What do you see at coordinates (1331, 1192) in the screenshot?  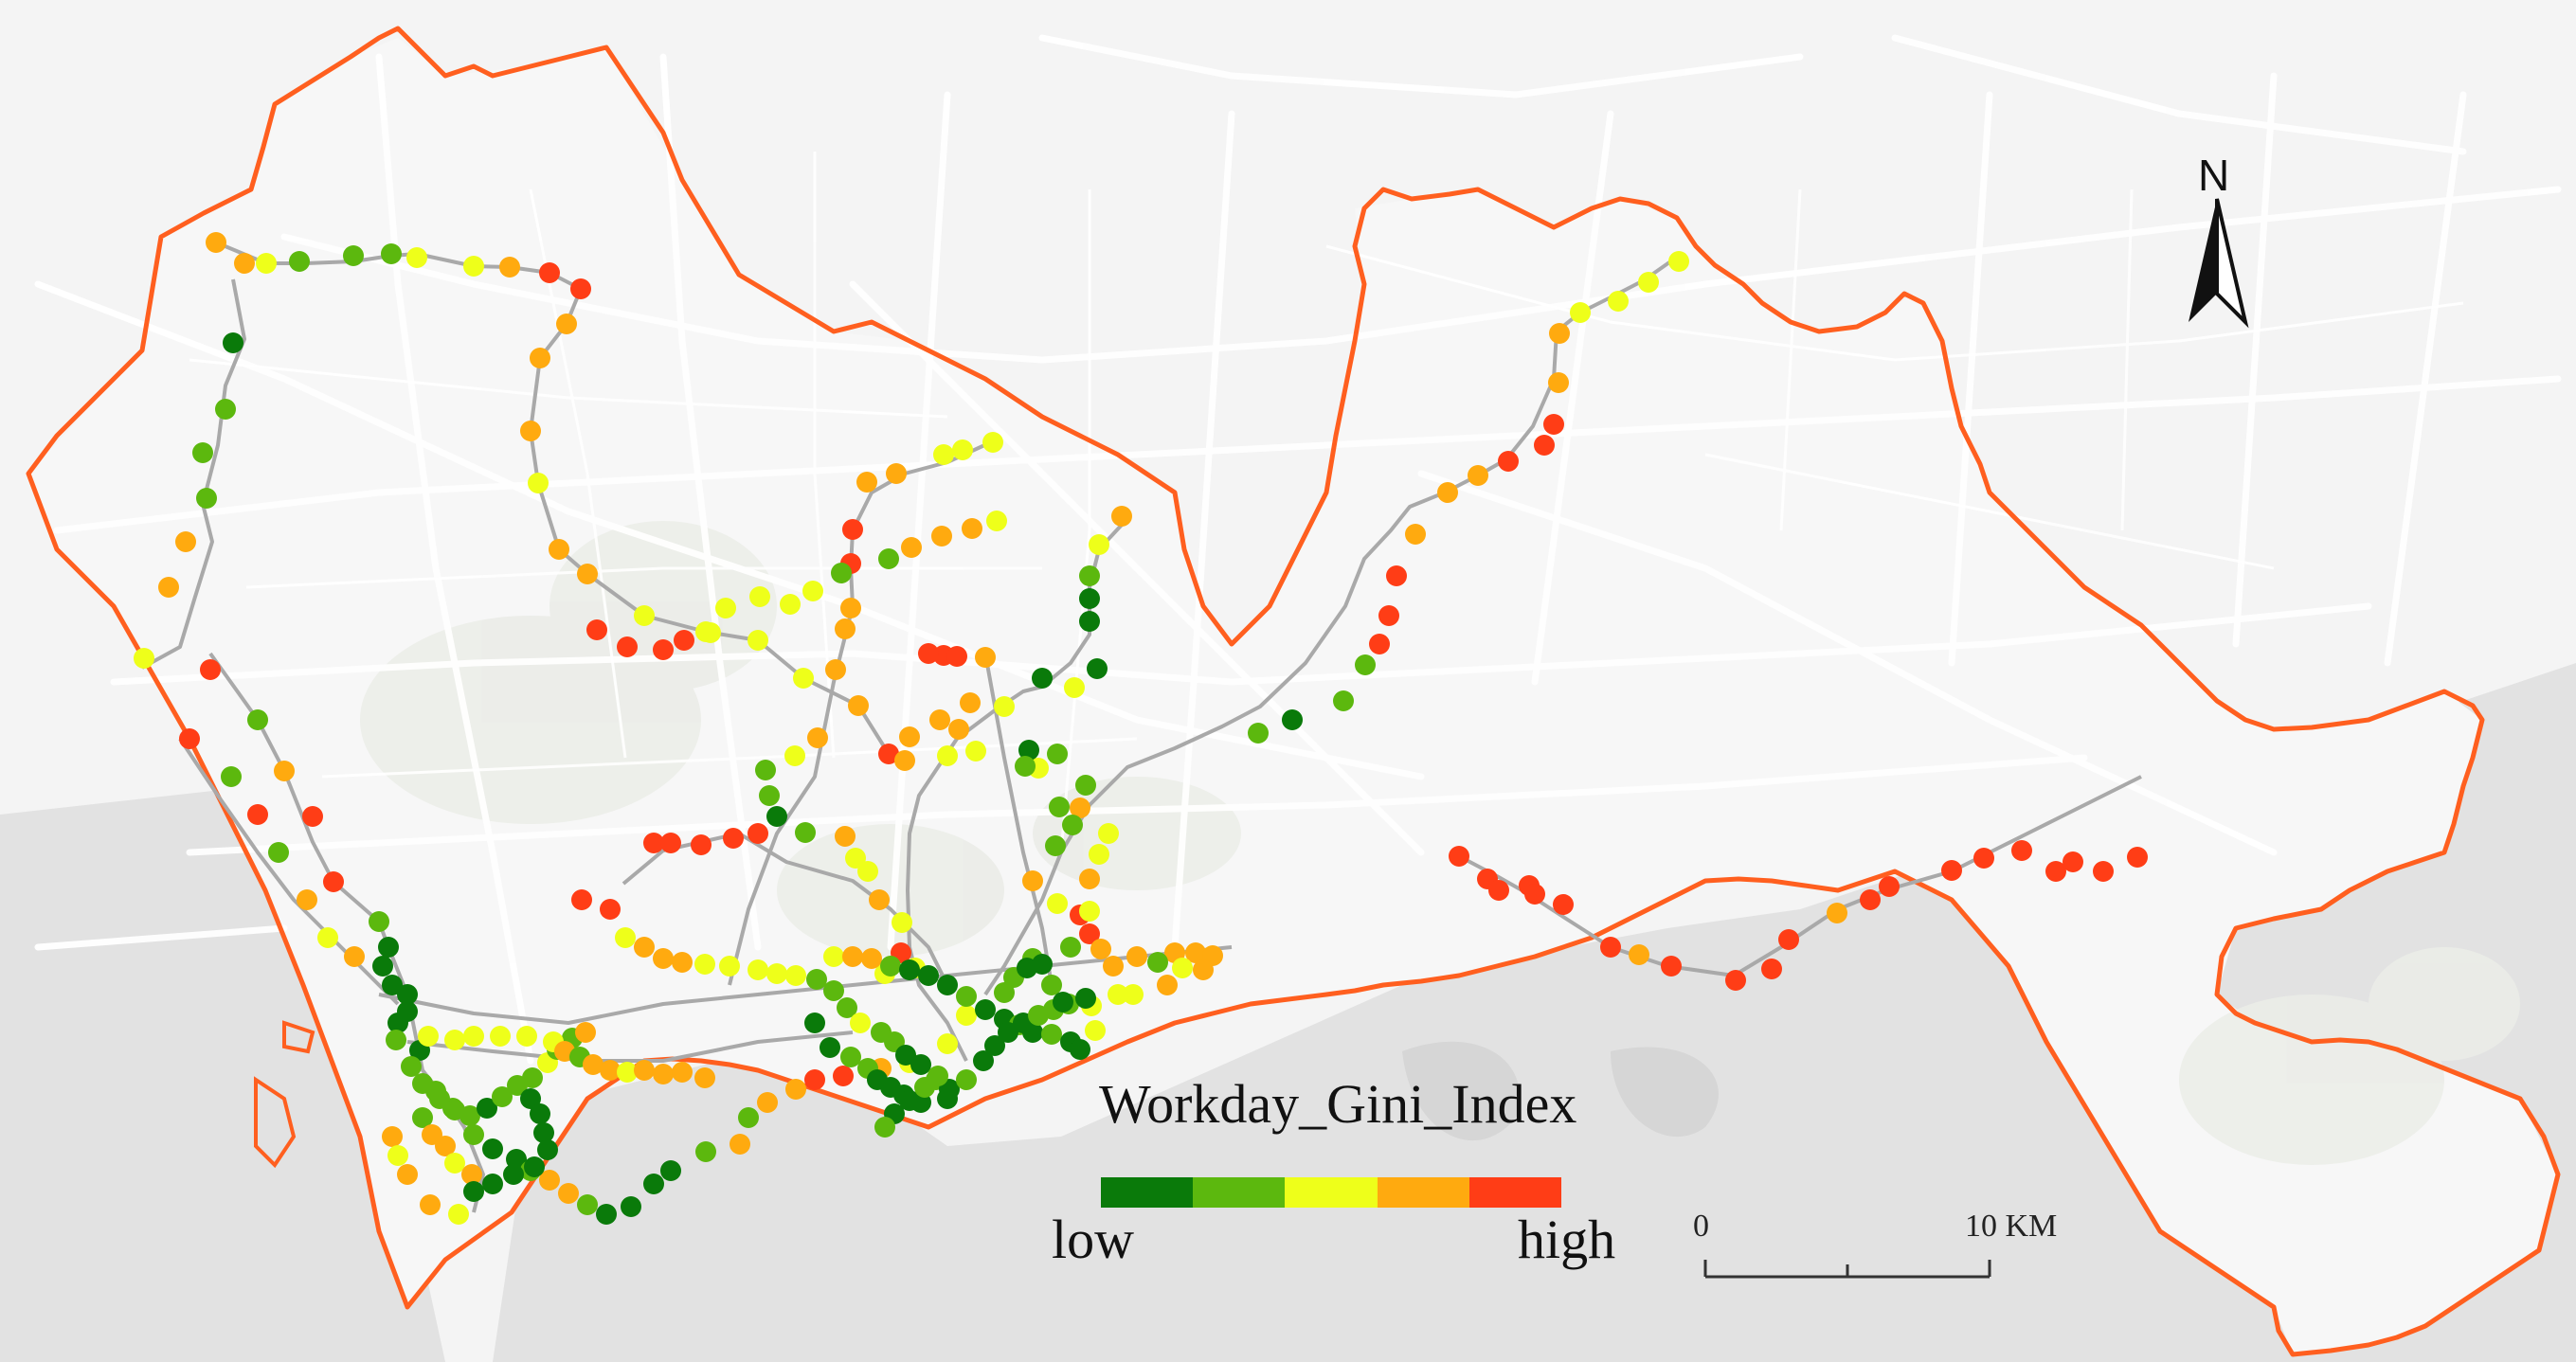 I see `legend-color-bar` at bounding box center [1331, 1192].